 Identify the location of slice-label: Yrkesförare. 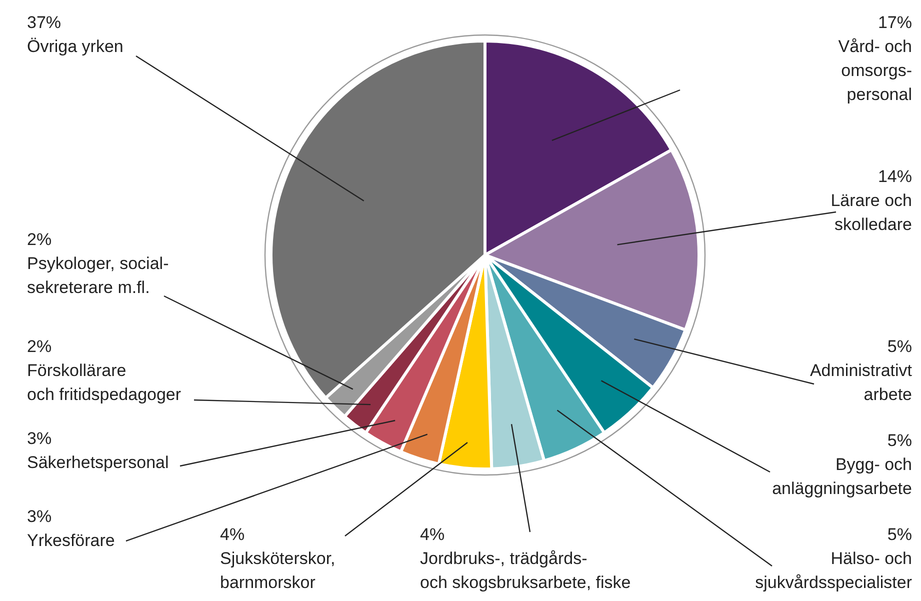
(71, 540).